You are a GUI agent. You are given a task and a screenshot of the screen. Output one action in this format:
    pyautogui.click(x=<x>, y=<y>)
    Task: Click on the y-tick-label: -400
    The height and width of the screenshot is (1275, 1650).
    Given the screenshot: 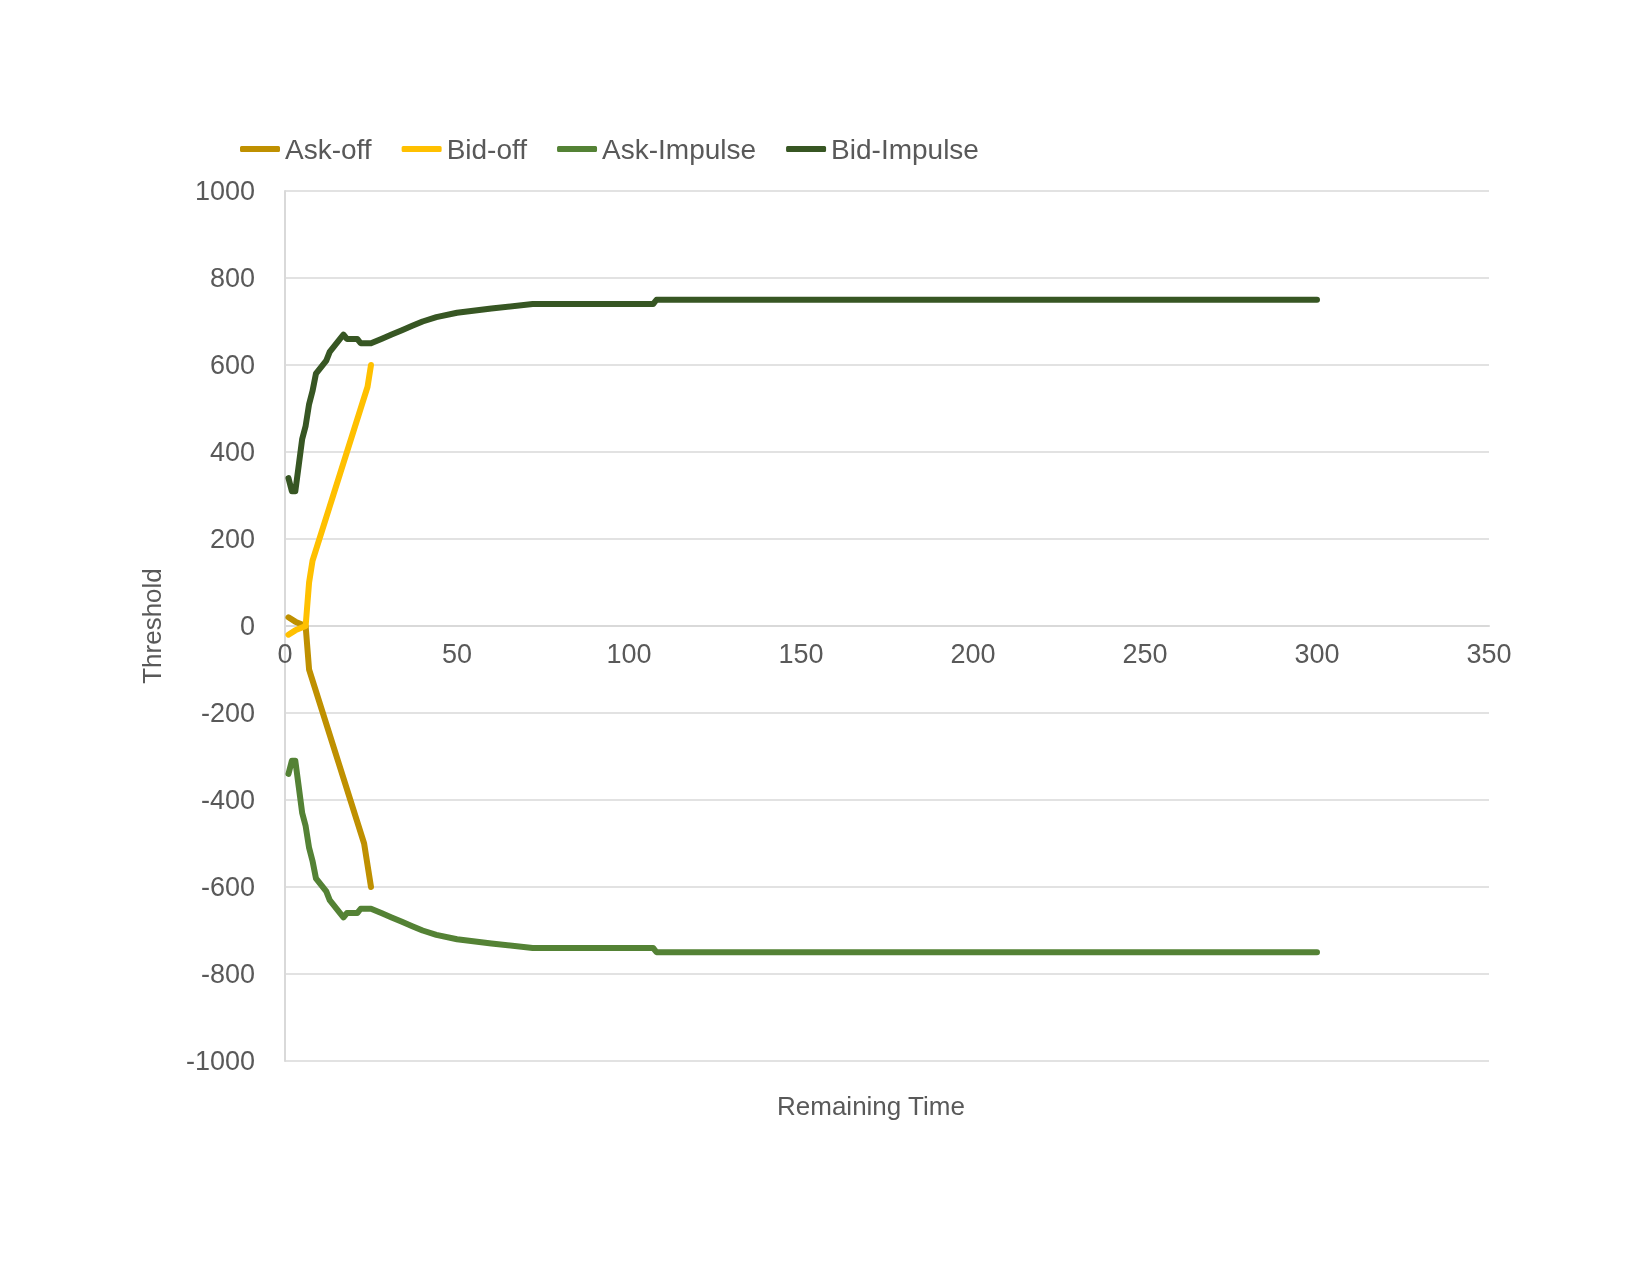 What is the action you would take?
    pyautogui.click(x=227, y=800)
    